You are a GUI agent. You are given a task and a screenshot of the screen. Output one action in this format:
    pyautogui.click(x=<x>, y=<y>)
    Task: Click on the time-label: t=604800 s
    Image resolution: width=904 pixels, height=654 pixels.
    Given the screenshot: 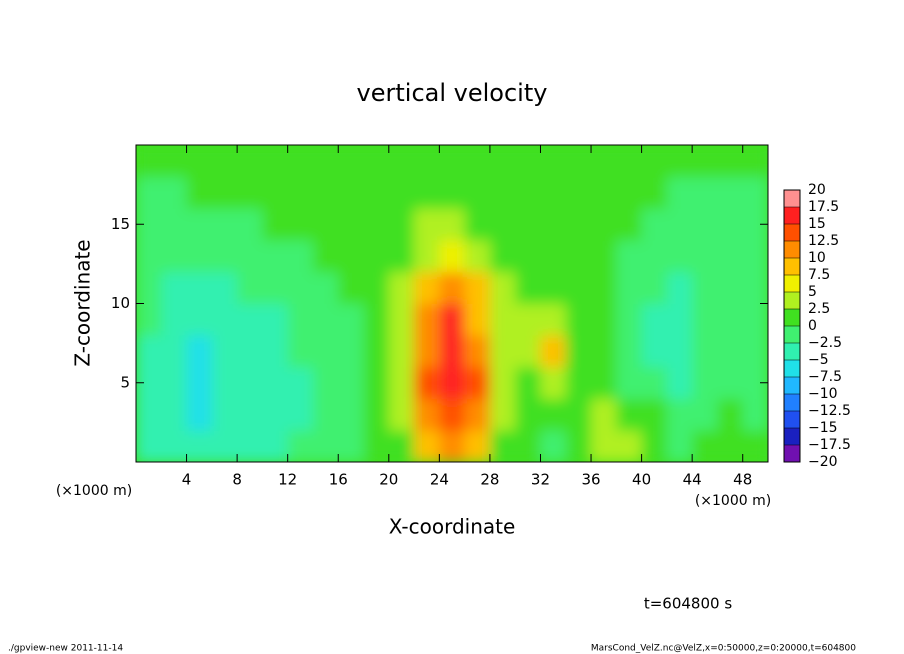 What is the action you would take?
    pyautogui.click(x=688, y=604)
    